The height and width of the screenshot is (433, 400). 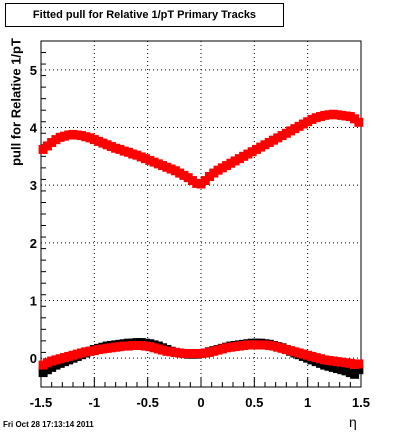 I want to click on x-tick-label: 0, so click(x=200, y=402).